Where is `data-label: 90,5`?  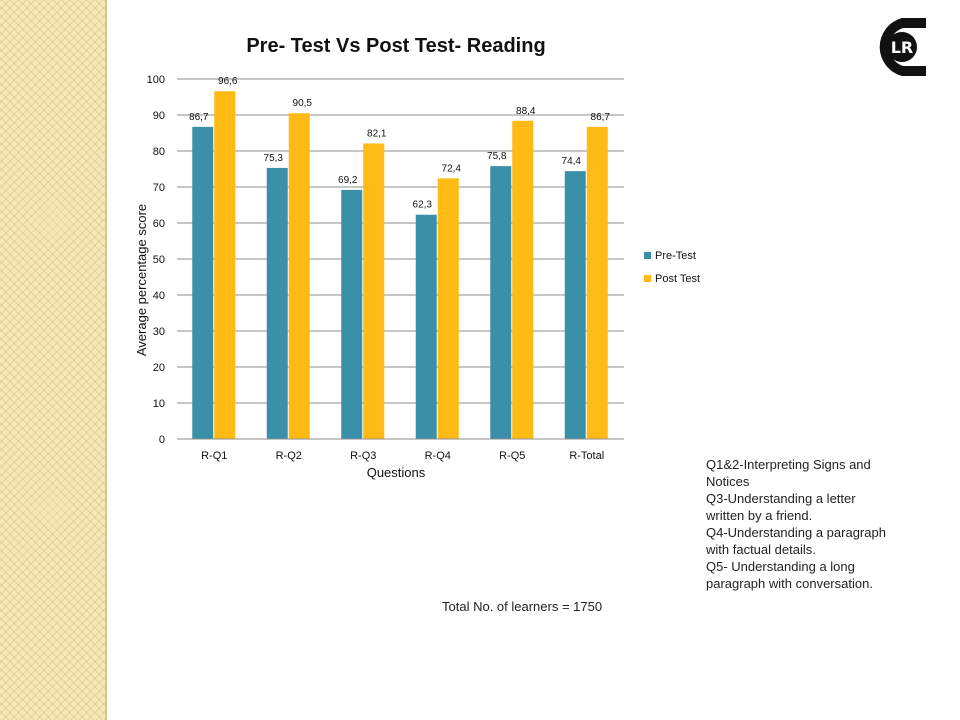 data-label: 90,5 is located at coordinates (303, 103).